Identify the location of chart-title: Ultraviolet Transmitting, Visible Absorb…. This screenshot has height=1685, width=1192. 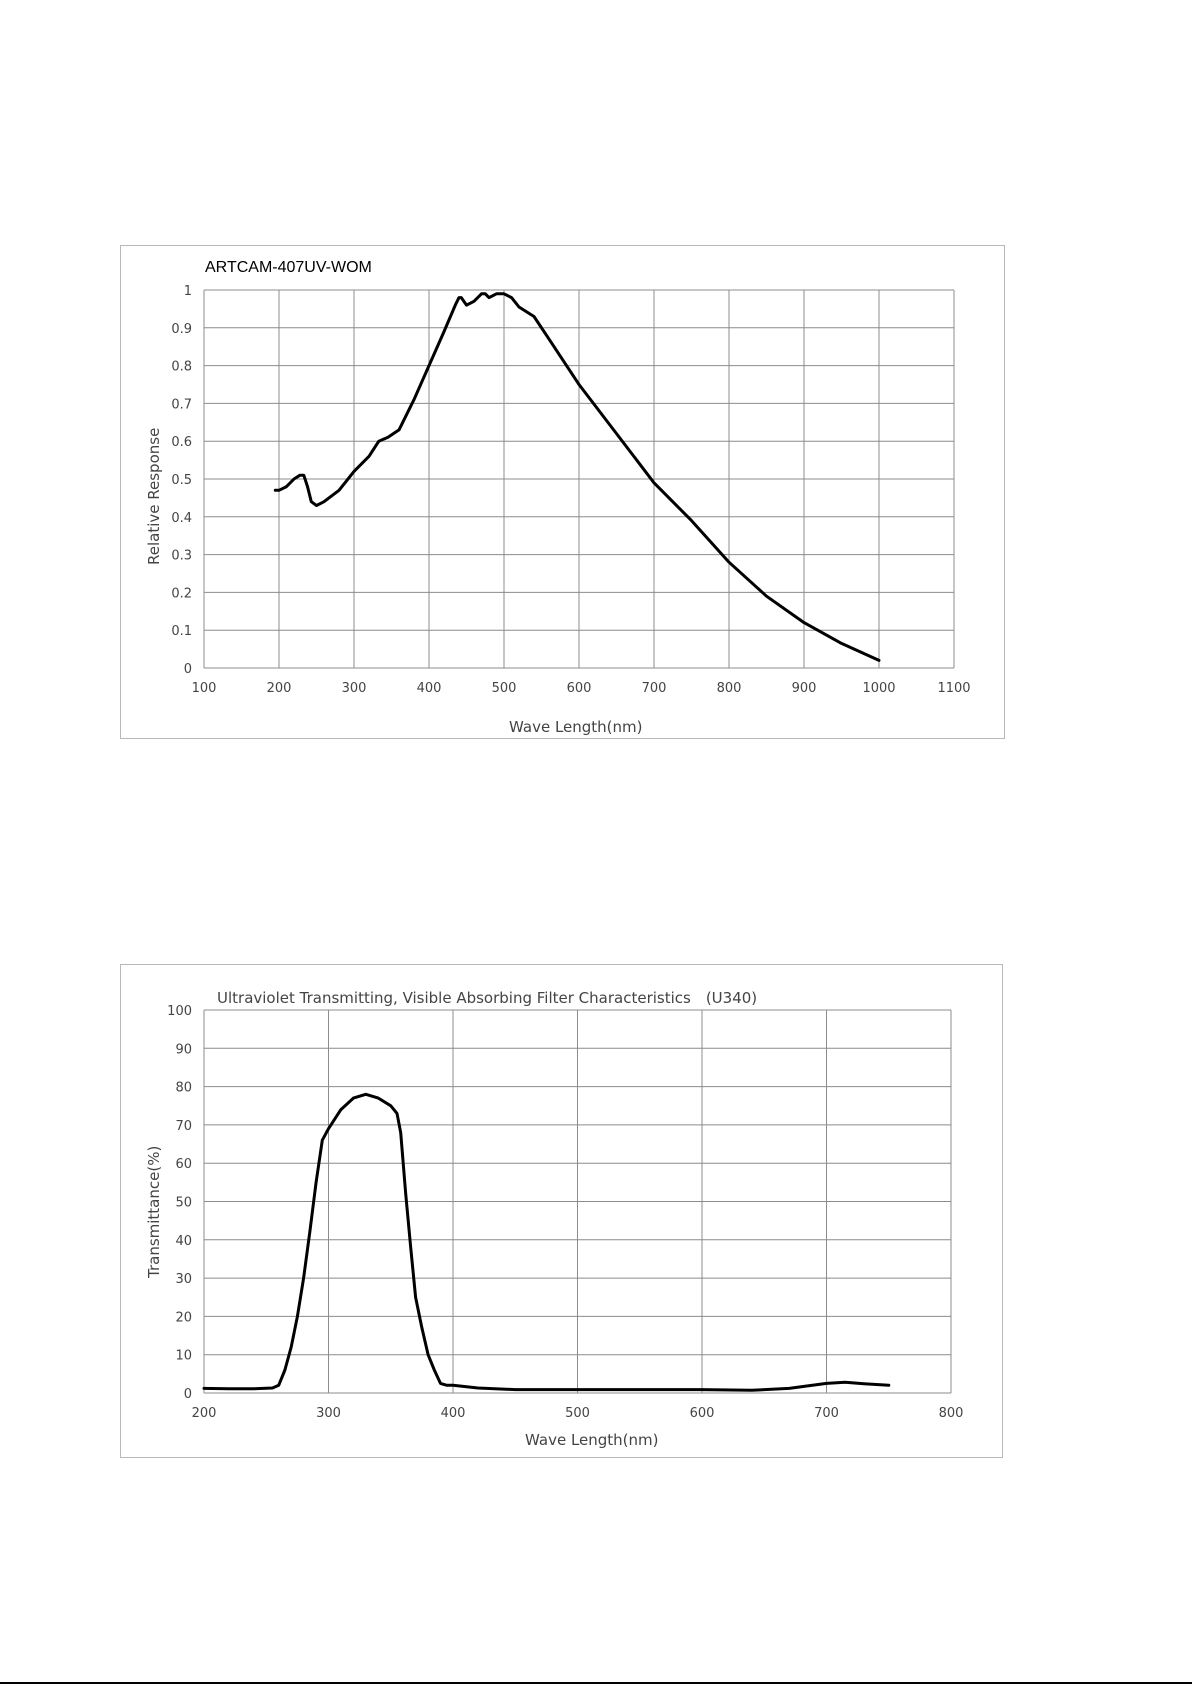
(487, 998).